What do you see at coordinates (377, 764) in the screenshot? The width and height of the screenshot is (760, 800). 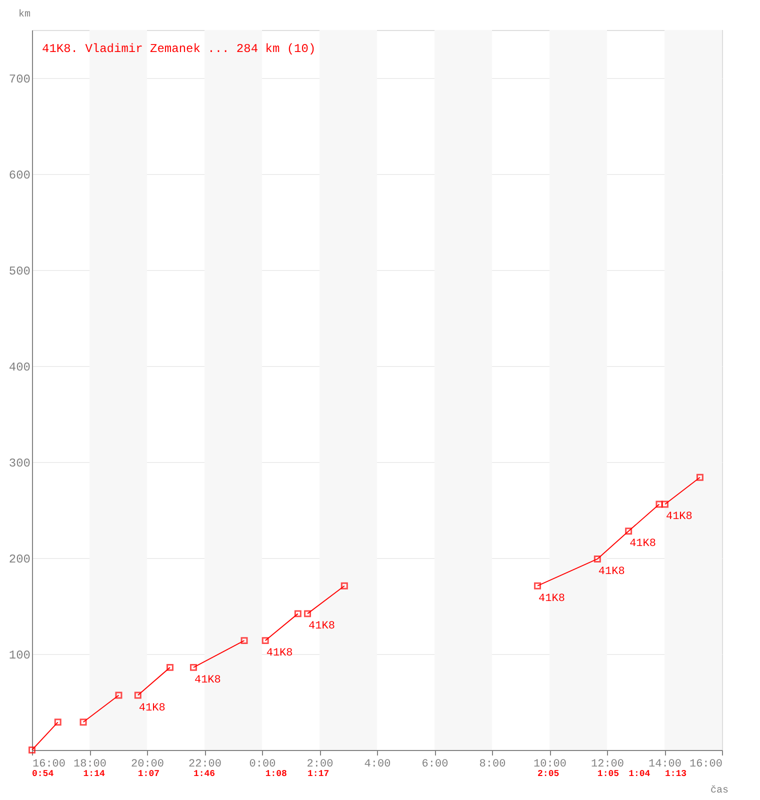 I see `x-tick-label: 4:00` at bounding box center [377, 764].